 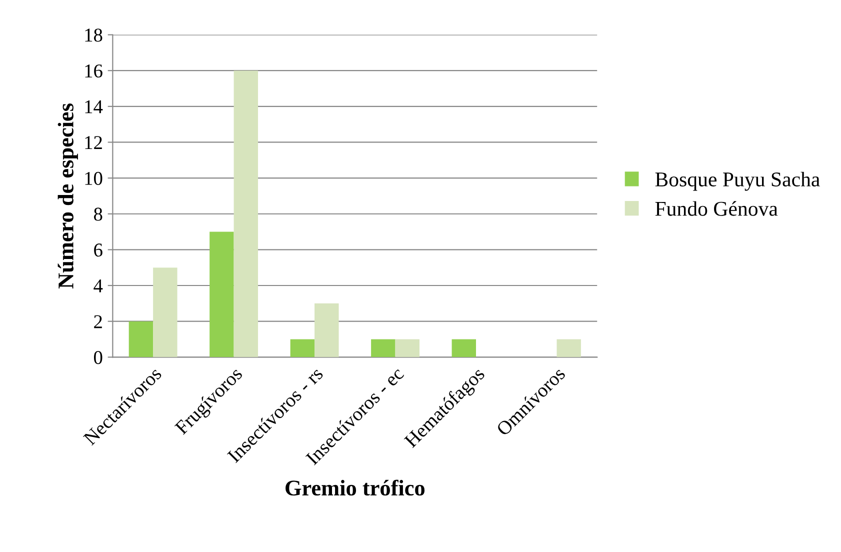 I want to click on y-tick-label: 18, so click(x=93, y=35).